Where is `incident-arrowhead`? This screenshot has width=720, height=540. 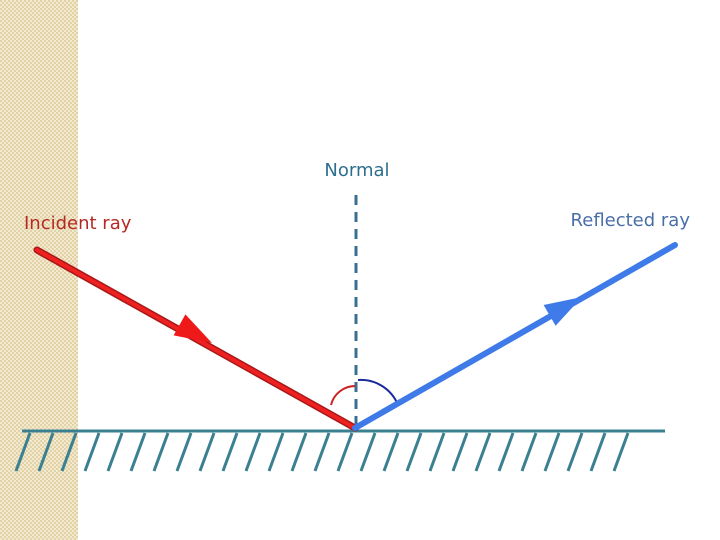
incident-arrowhead is located at coordinates (192, 328).